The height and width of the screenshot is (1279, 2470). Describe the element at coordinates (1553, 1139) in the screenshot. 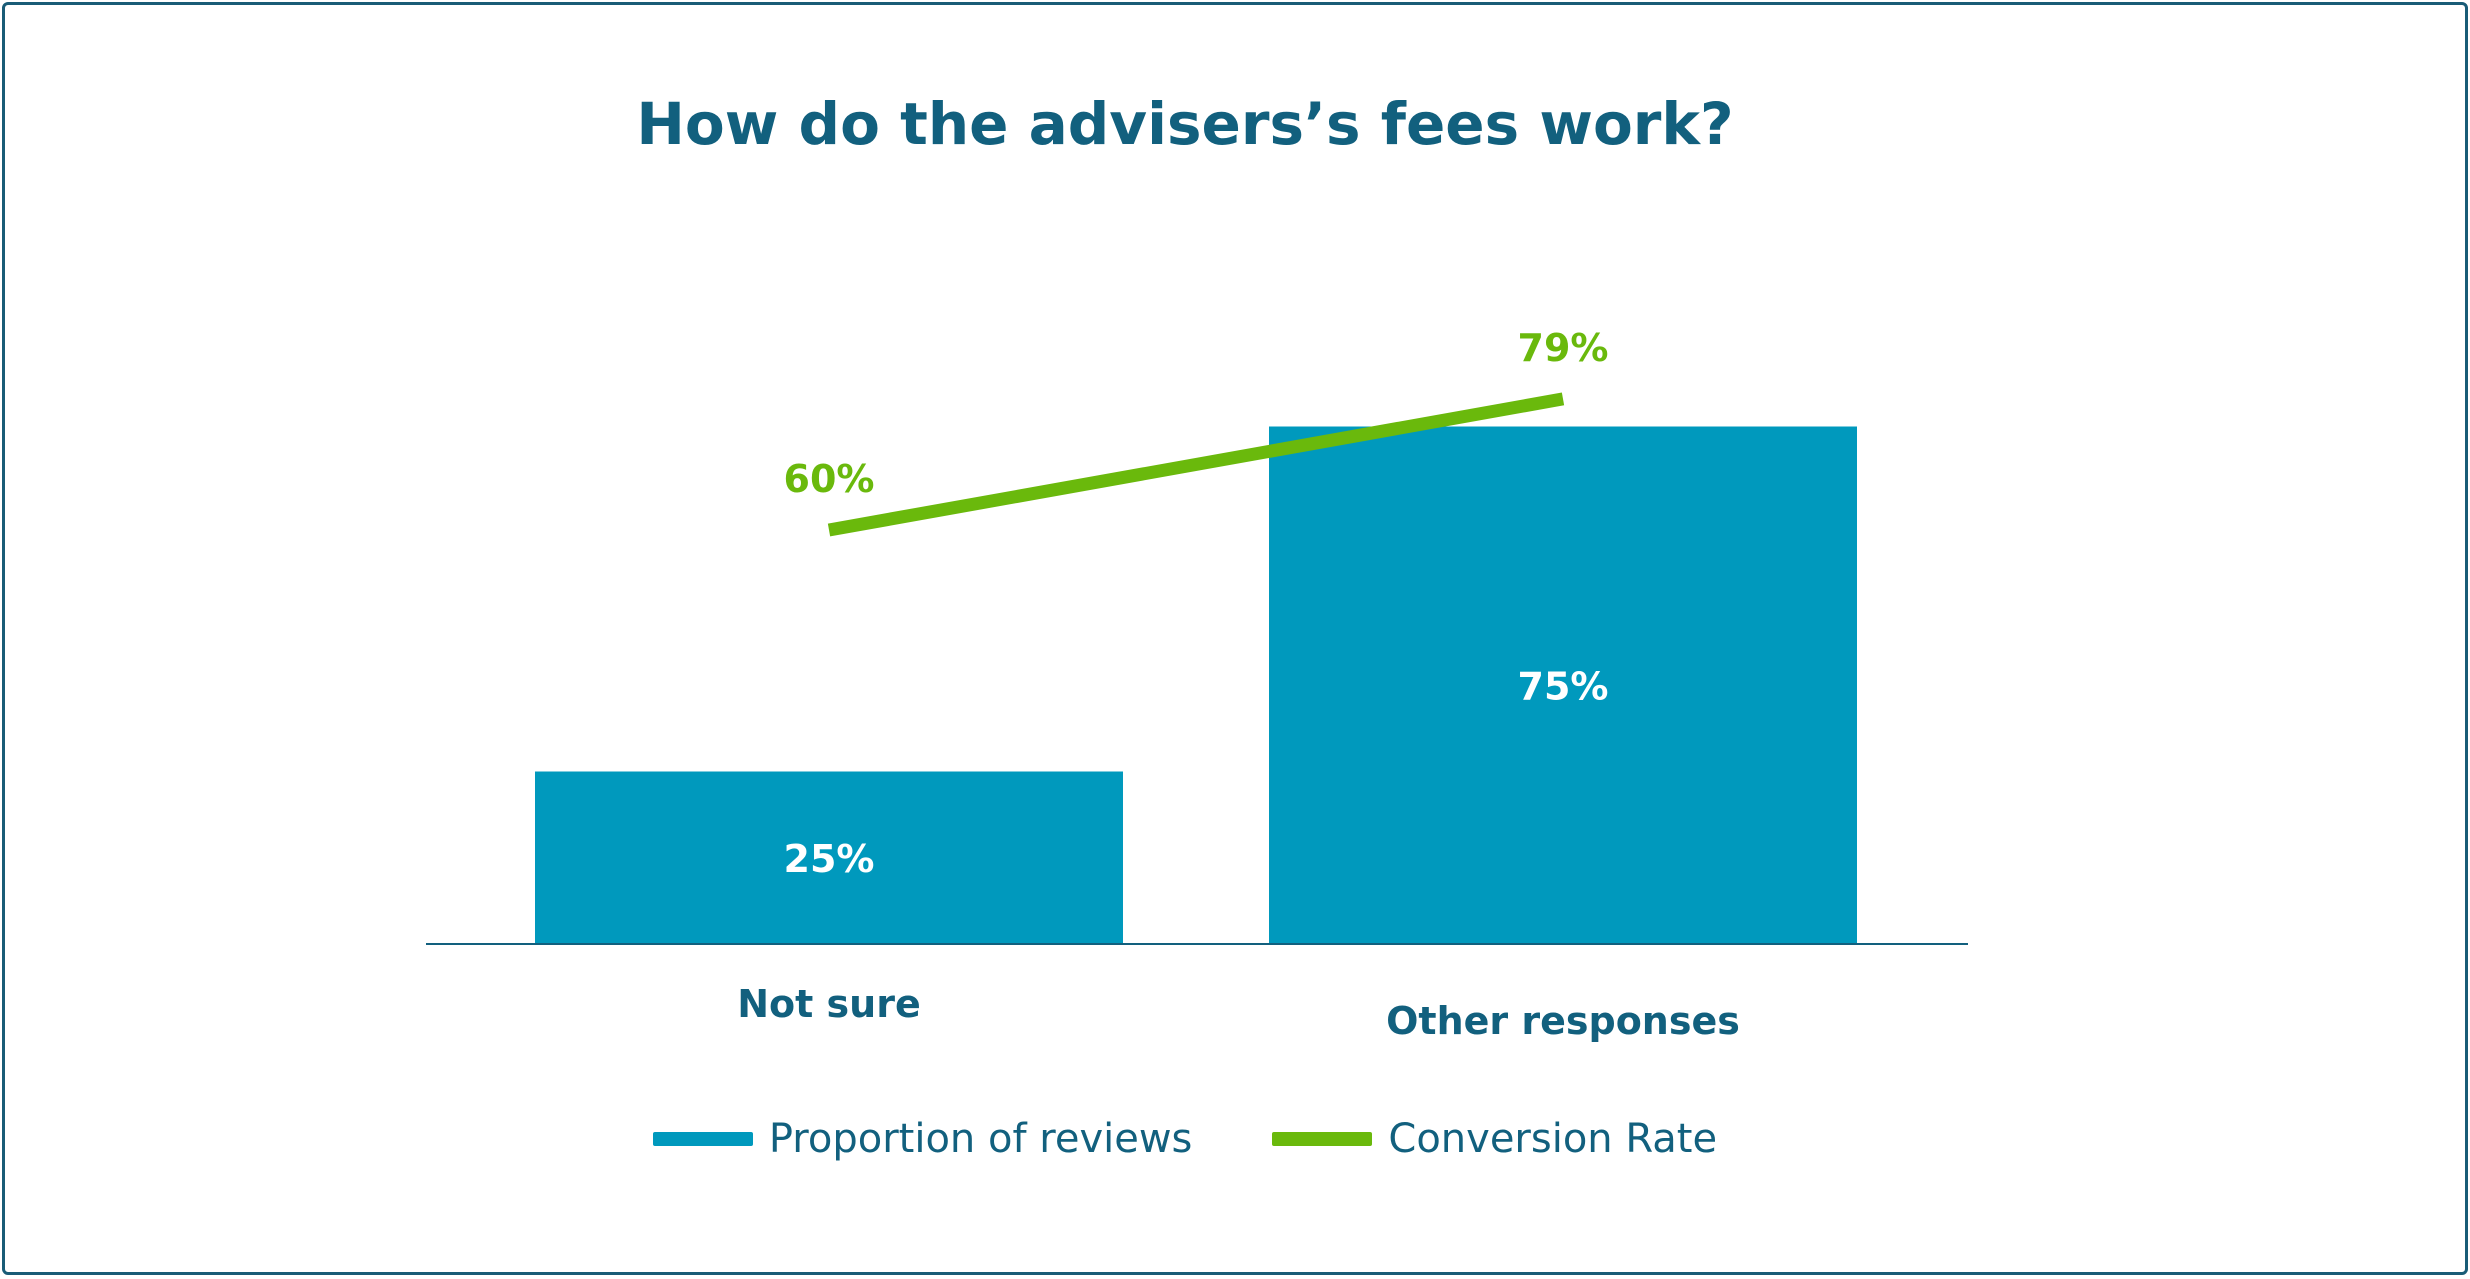

I see `legend-label-line: Conversion Rate` at that location.